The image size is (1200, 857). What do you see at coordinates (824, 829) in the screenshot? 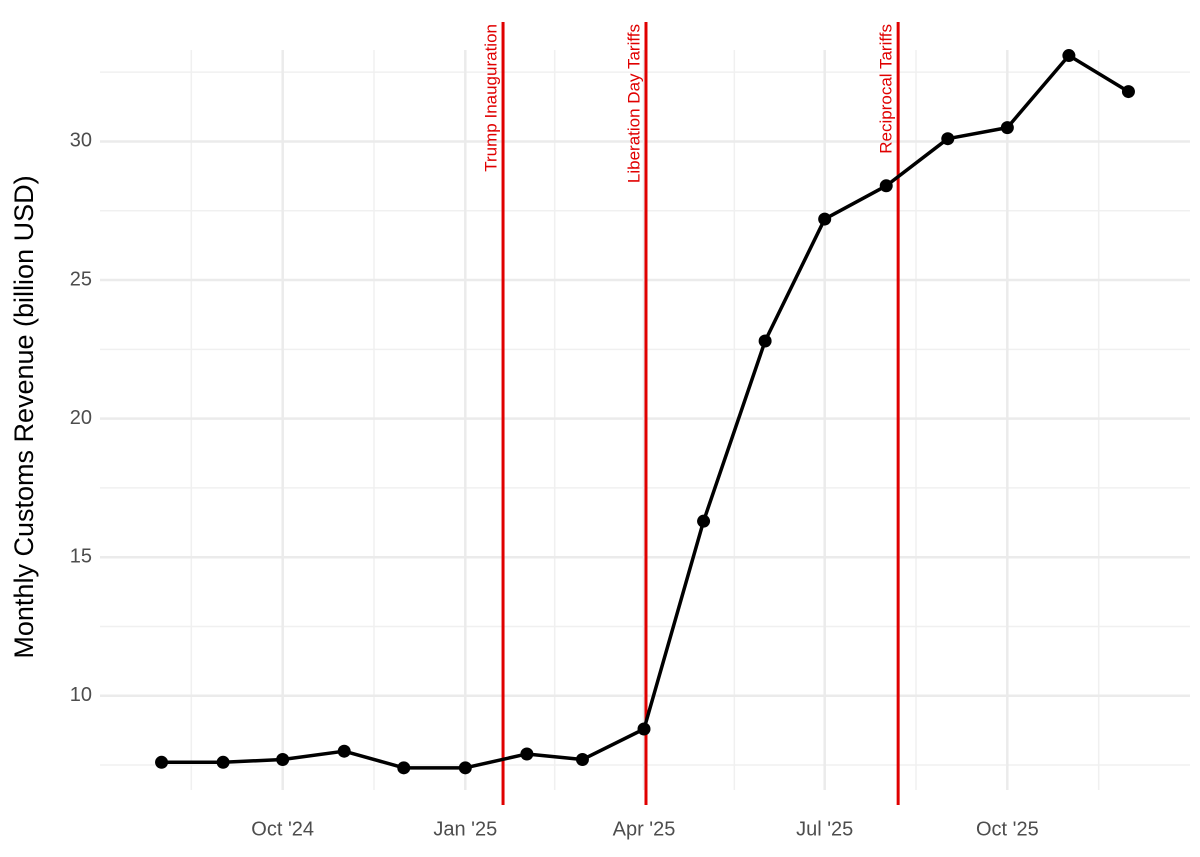
I see `x-tick-label: Jul '25` at bounding box center [824, 829].